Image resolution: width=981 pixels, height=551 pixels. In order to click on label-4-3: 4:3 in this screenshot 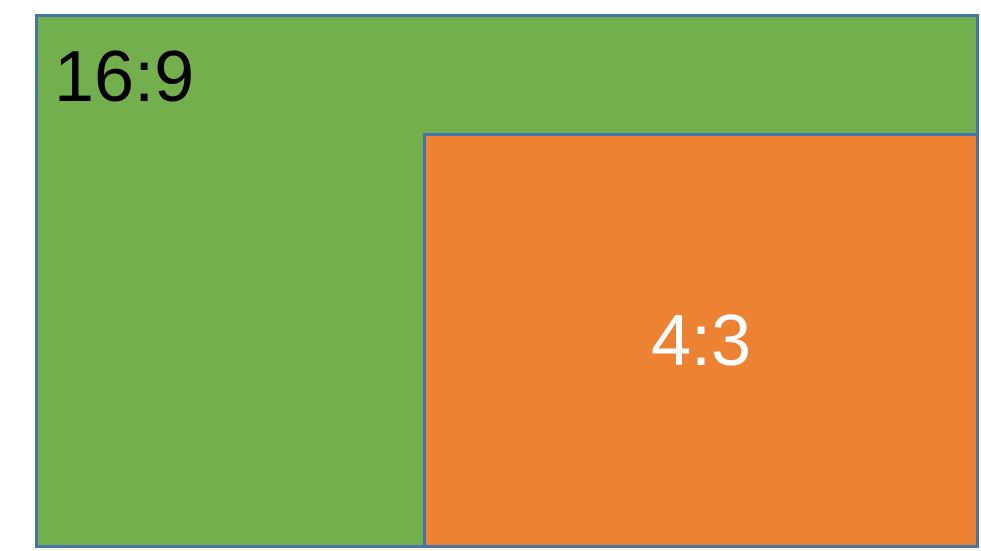, I will do `click(701, 340)`.